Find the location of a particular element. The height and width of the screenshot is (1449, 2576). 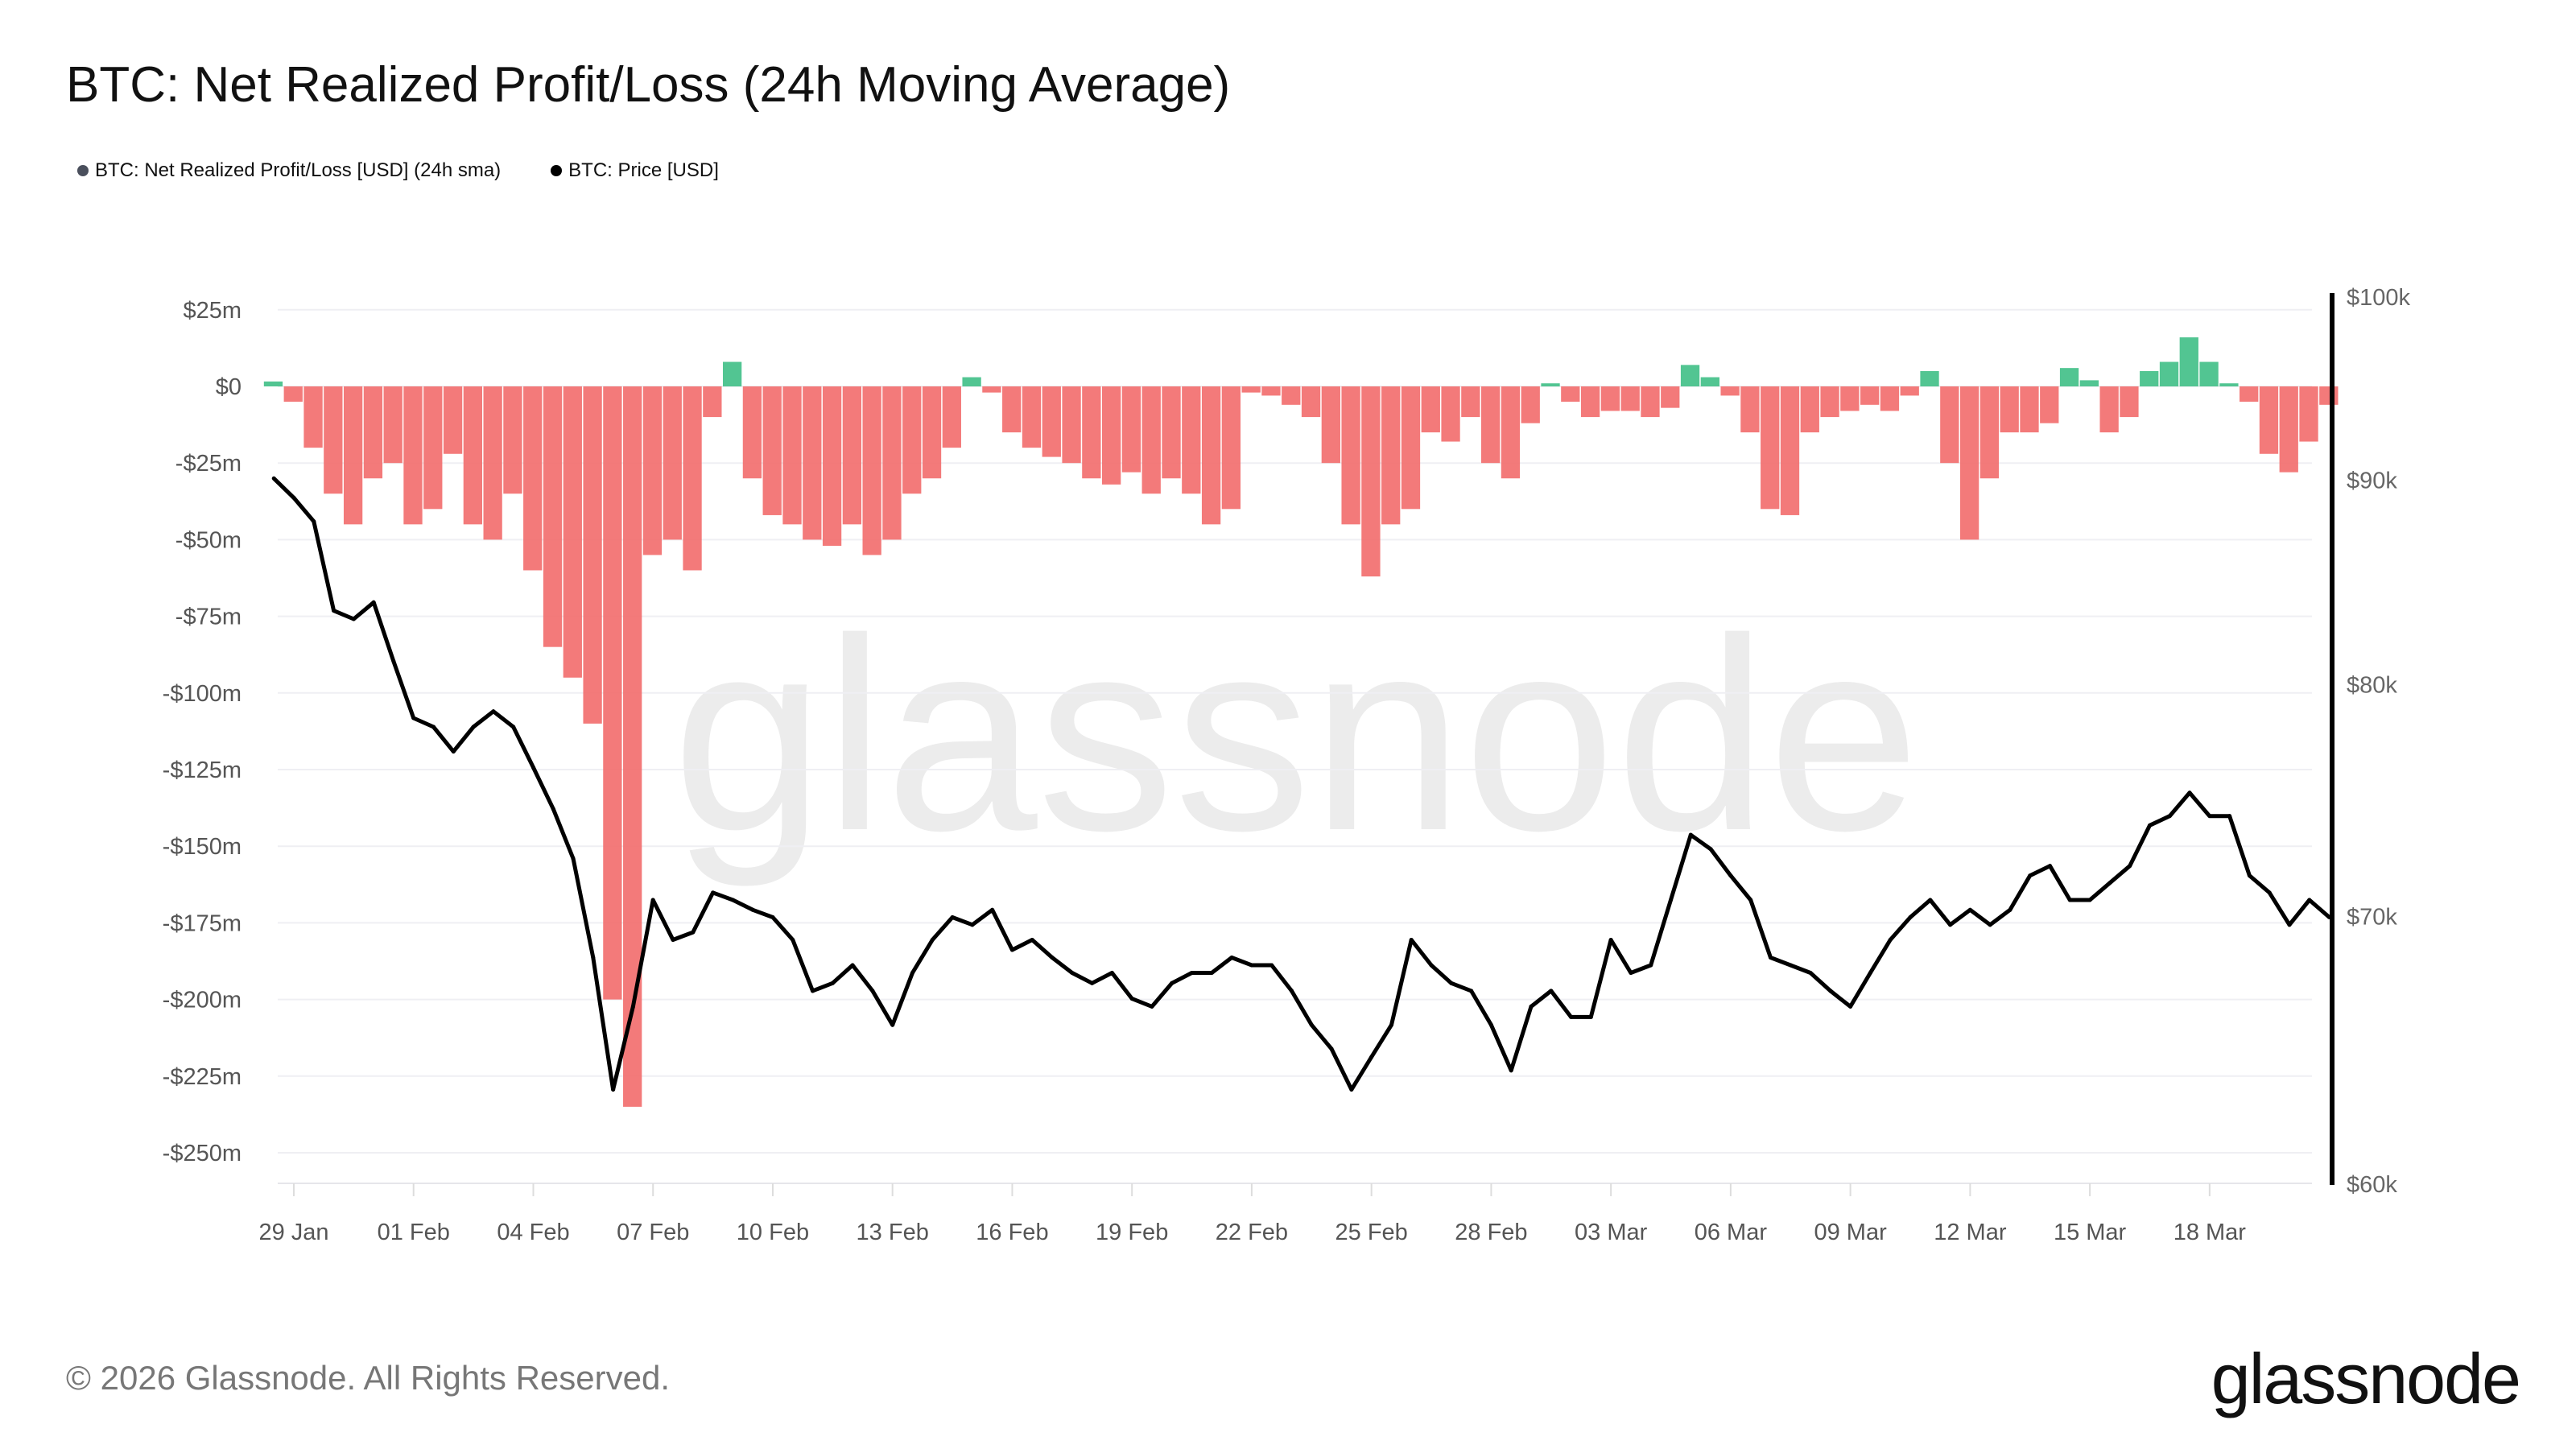

x-tick-label: 06 Mar is located at coordinates (1731, 1232).